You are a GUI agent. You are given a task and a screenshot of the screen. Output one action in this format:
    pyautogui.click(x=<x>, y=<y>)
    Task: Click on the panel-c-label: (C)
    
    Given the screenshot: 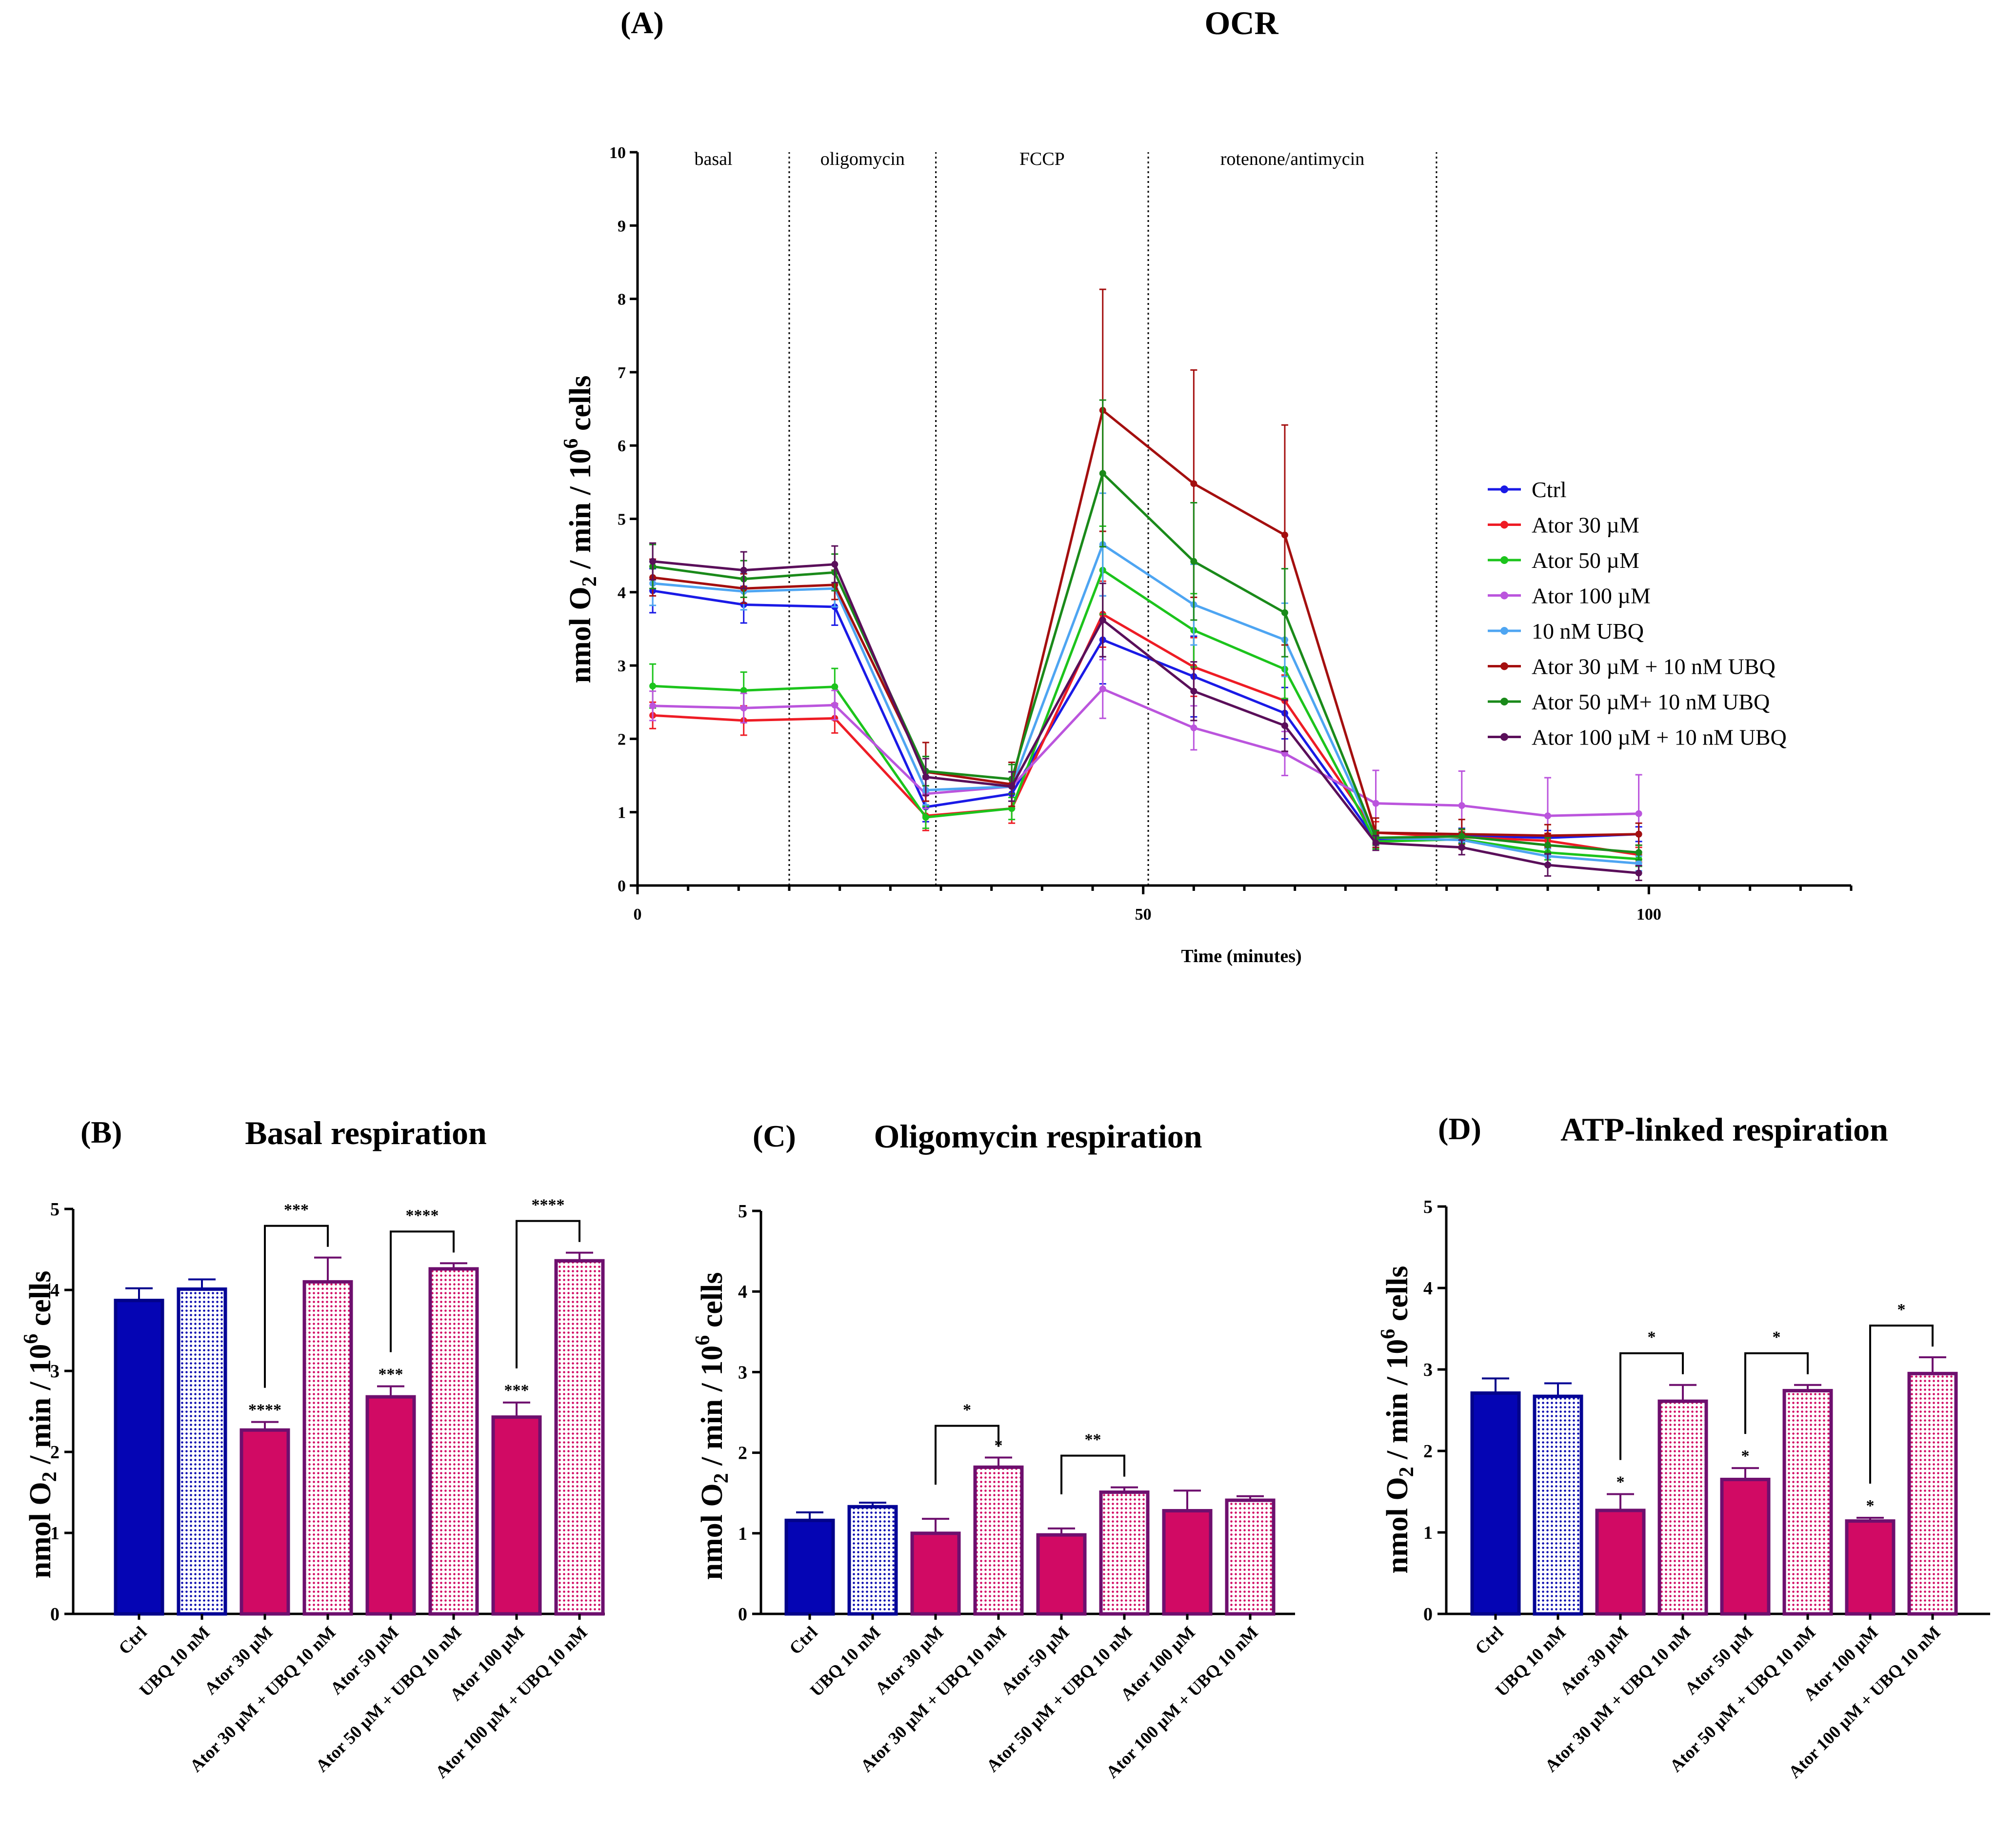 What is the action you would take?
    pyautogui.click(x=775, y=1136)
    